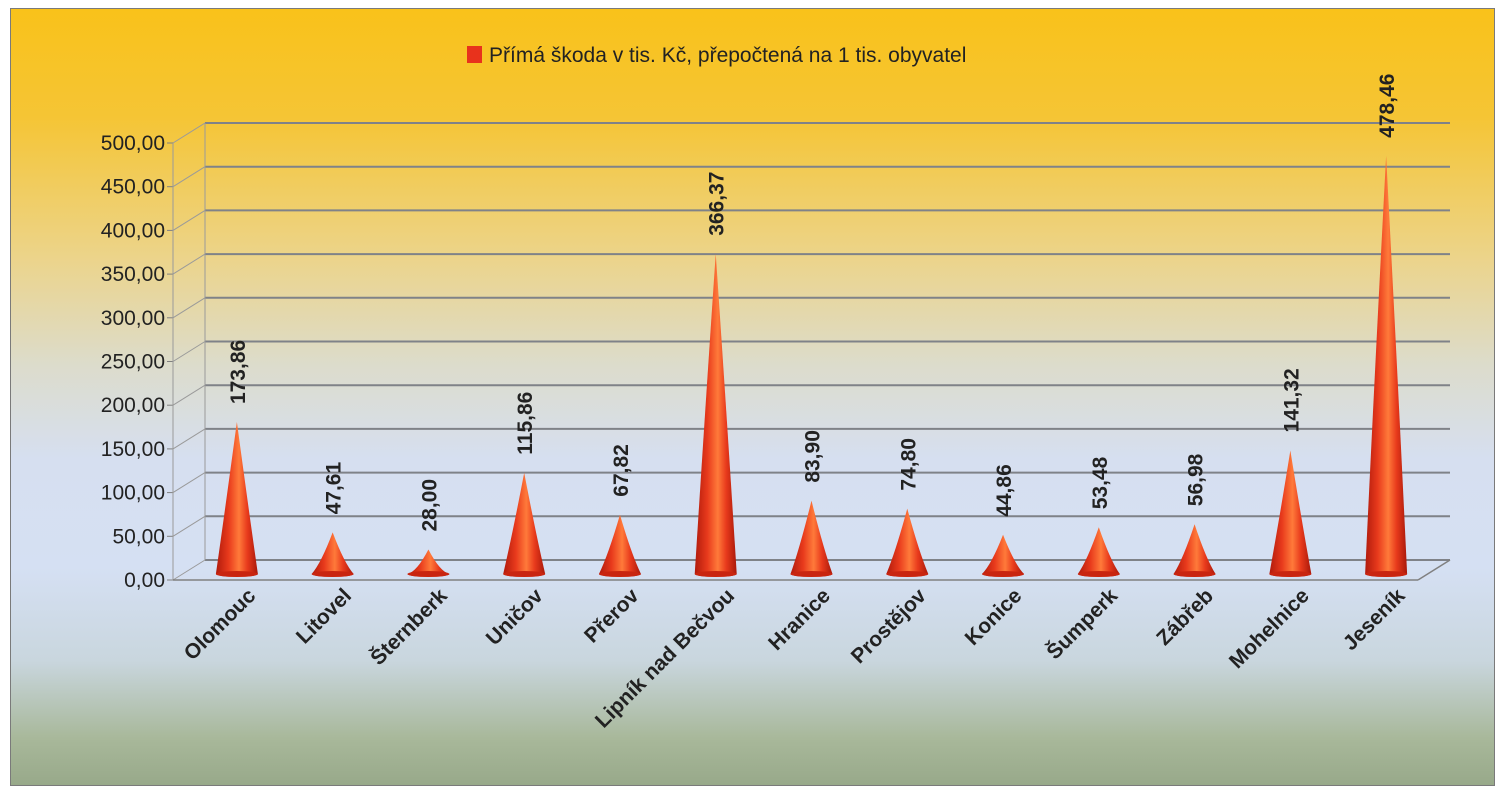 This screenshot has height=794, width=1505. Describe the element at coordinates (133, 405) in the screenshot. I see `y-tick-label: 200,00` at that location.